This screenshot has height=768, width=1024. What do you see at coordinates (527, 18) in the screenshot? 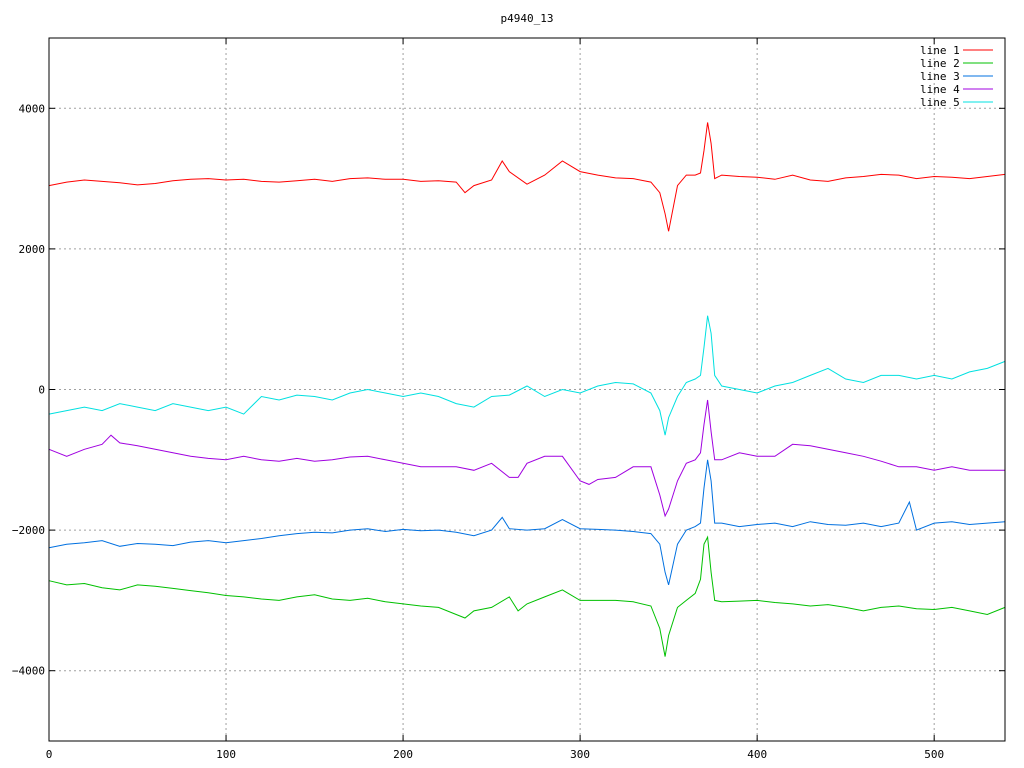
I see `chart-title: p4940_13` at bounding box center [527, 18].